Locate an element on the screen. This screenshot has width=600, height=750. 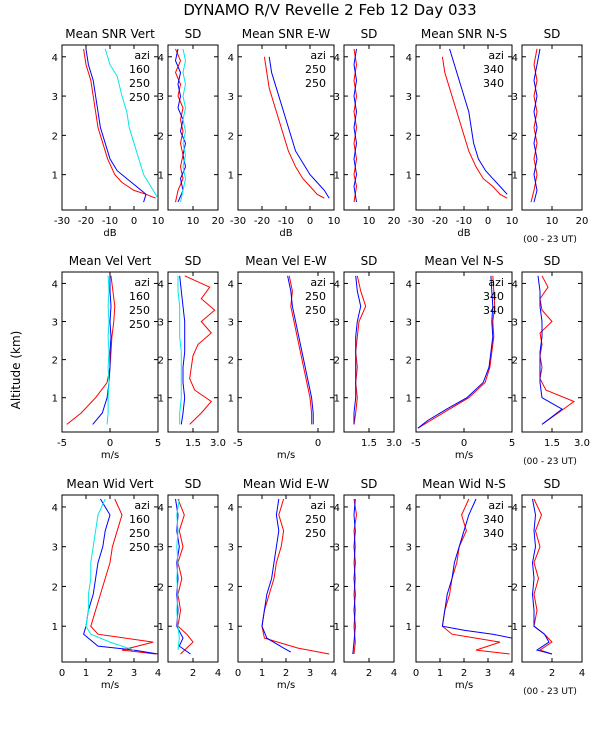
panel-title: Mean SNR E-W is located at coordinates (286, 34).